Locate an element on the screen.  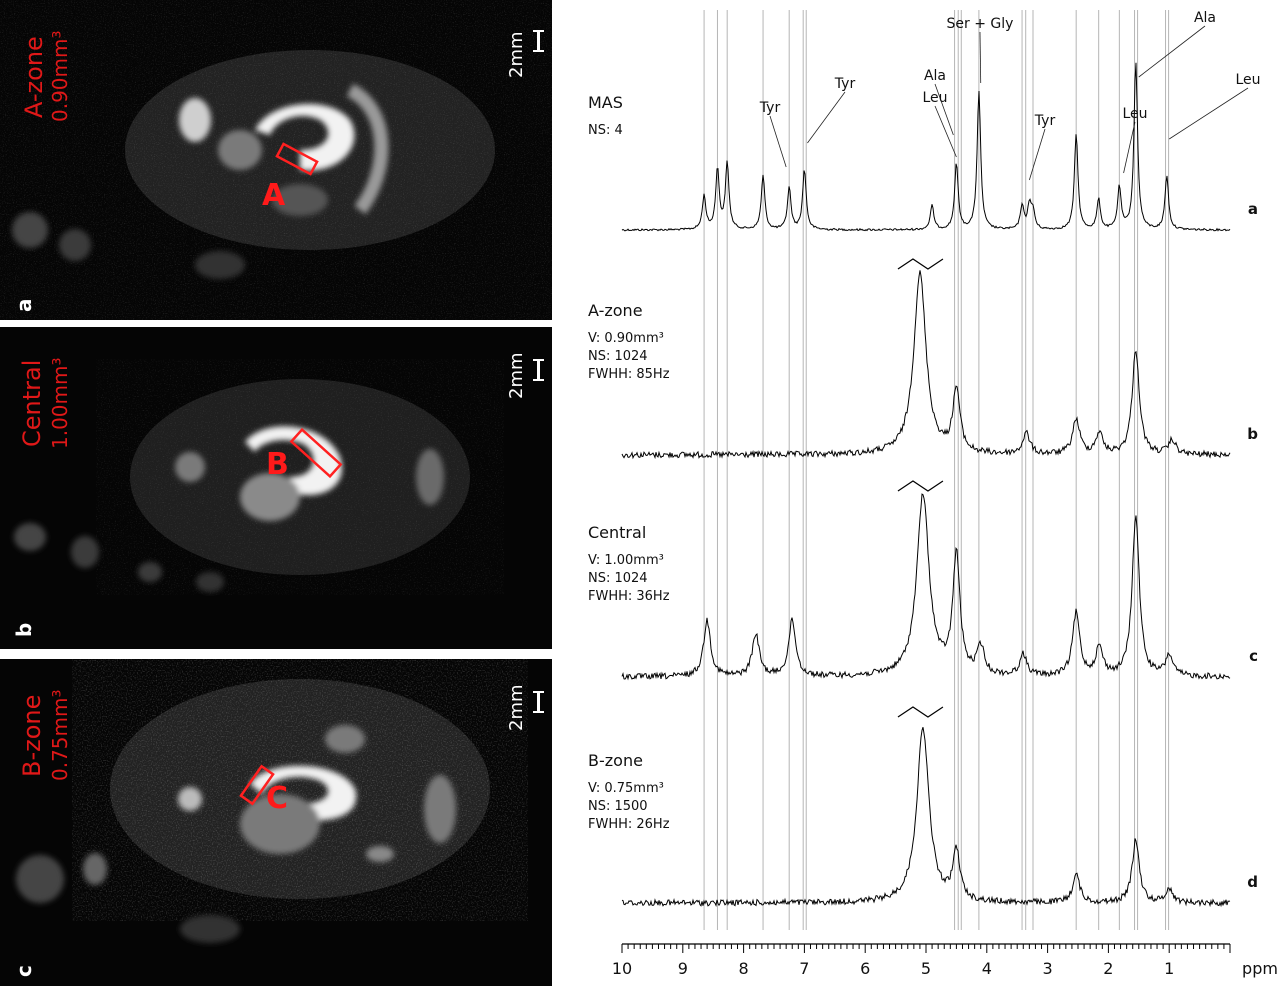
scale-bar-a is located at coordinates (538, 41).